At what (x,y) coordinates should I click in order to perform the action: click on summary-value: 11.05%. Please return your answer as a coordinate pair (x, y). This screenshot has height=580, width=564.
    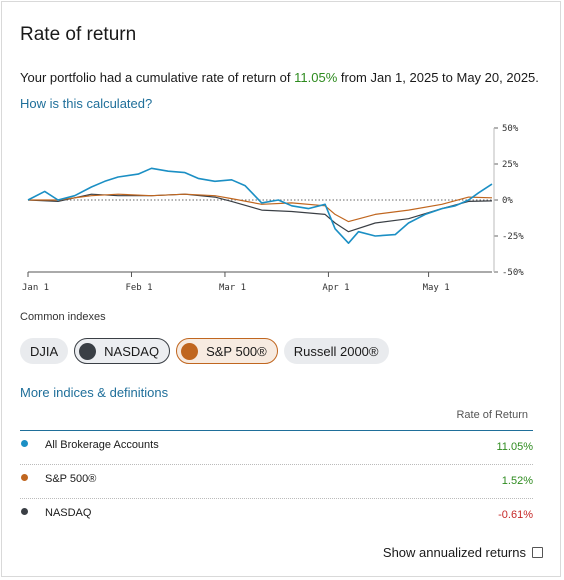
    Looking at the image, I should click on (316, 77).